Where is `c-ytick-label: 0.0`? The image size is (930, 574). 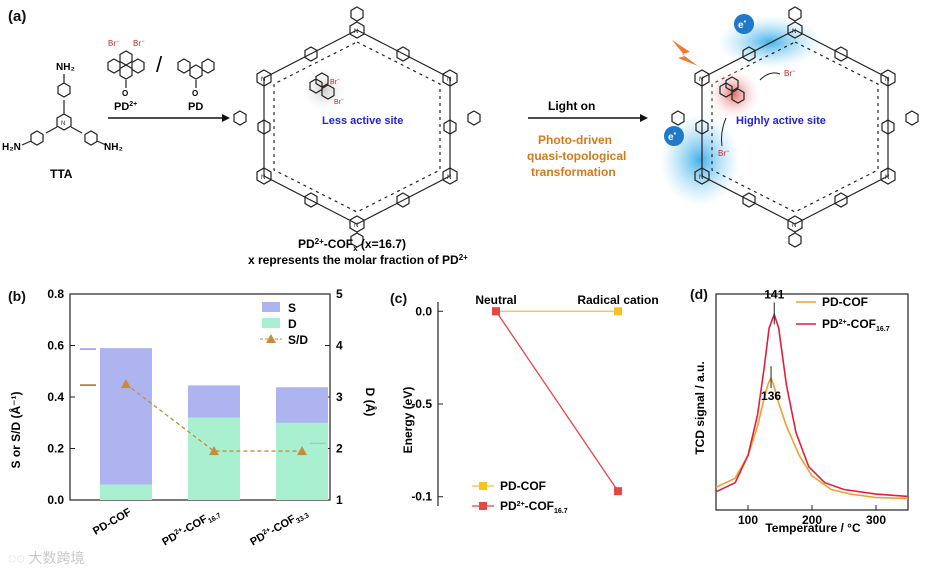 c-ytick-label: 0.0 is located at coordinates (423, 311).